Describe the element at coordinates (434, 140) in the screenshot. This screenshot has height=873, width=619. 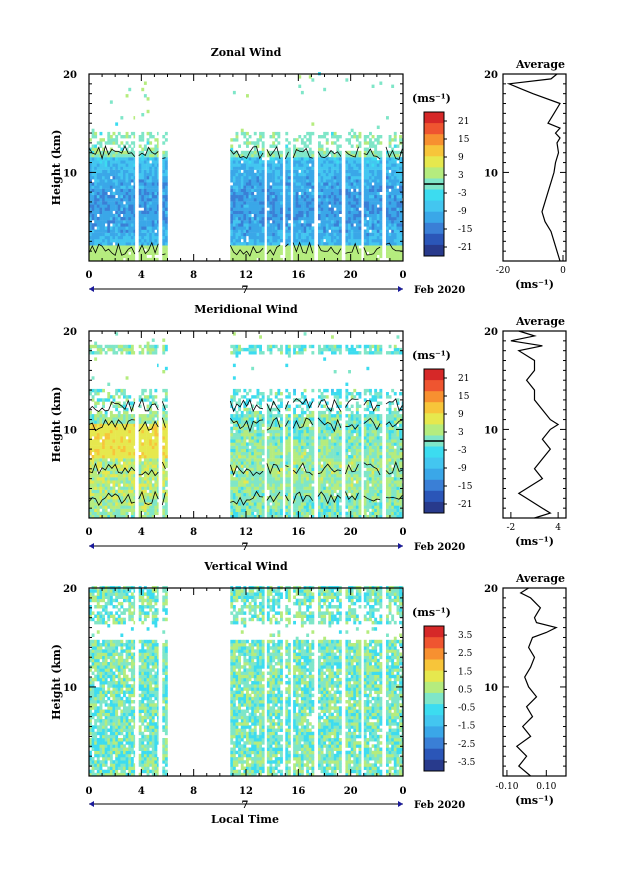
I see `colorbar-swatch` at that location.